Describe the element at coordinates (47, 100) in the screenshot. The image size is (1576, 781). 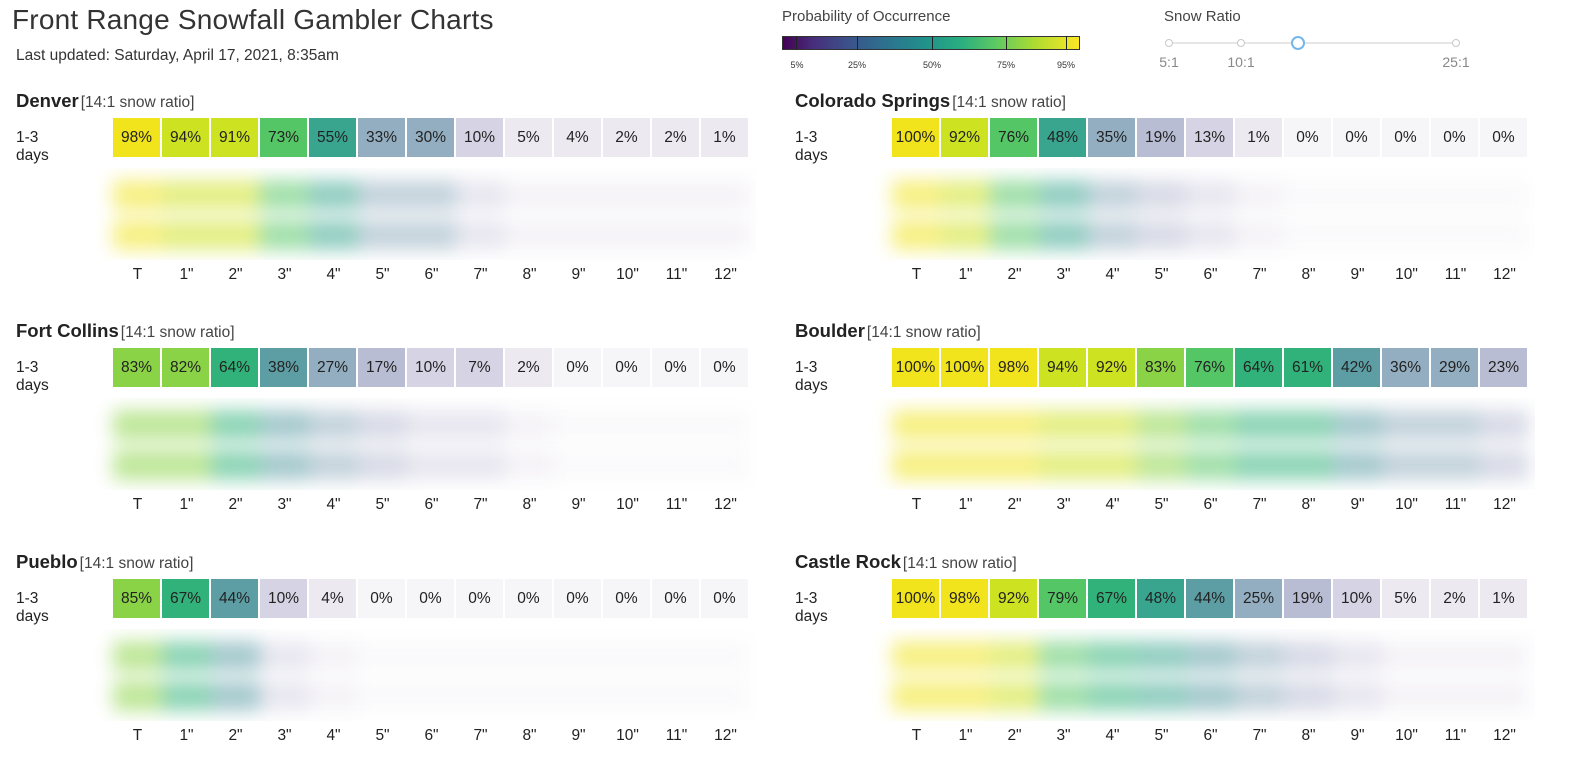
I see `city-name: Denver` at that location.